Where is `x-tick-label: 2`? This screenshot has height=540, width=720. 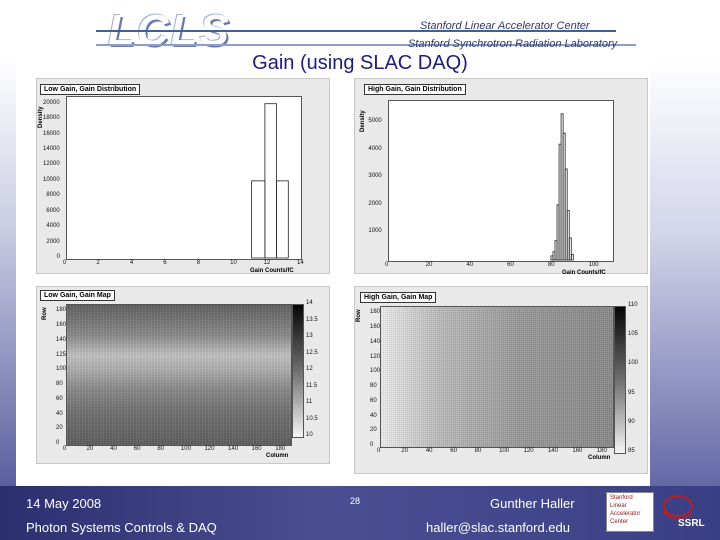 x-tick-label: 2 is located at coordinates (98, 263).